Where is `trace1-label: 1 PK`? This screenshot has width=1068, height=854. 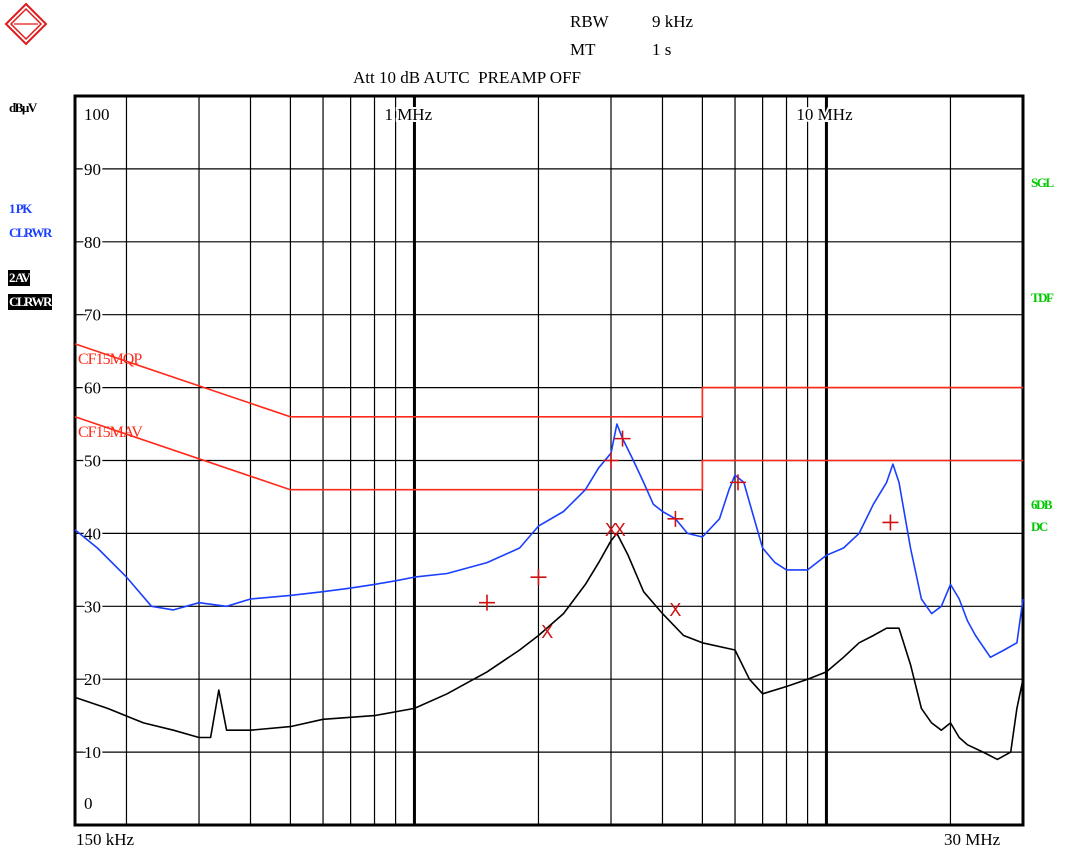 trace1-label: 1 PK is located at coordinates (20, 208).